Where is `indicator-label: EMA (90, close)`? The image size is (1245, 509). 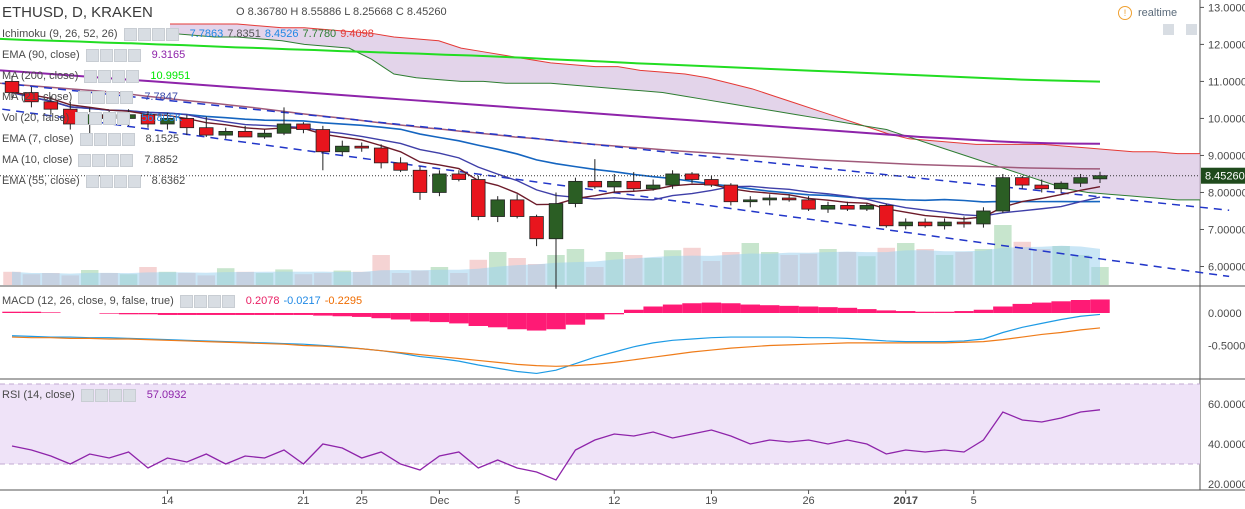
indicator-label: EMA (90, close) is located at coordinates (41, 55).